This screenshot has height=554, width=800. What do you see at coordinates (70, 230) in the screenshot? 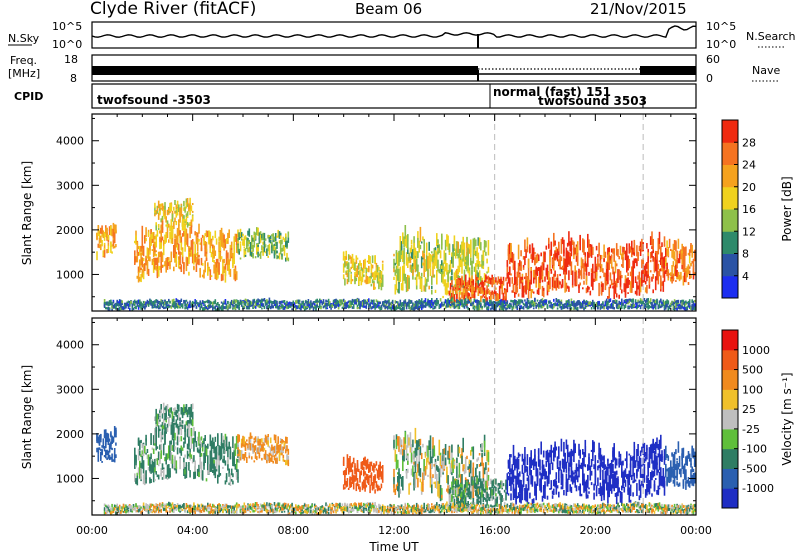
I see `y-tick-label: 2000` at bounding box center [70, 230].